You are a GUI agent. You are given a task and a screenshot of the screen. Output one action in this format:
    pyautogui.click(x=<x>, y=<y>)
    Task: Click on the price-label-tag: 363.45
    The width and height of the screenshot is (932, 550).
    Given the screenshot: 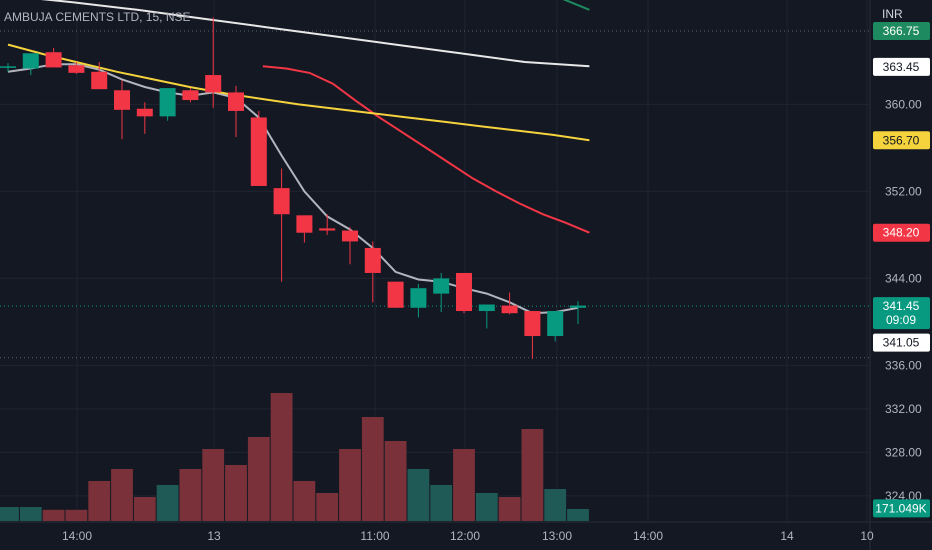 What is the action you would take?
    pyautogui.click(x=901, y=66)
    